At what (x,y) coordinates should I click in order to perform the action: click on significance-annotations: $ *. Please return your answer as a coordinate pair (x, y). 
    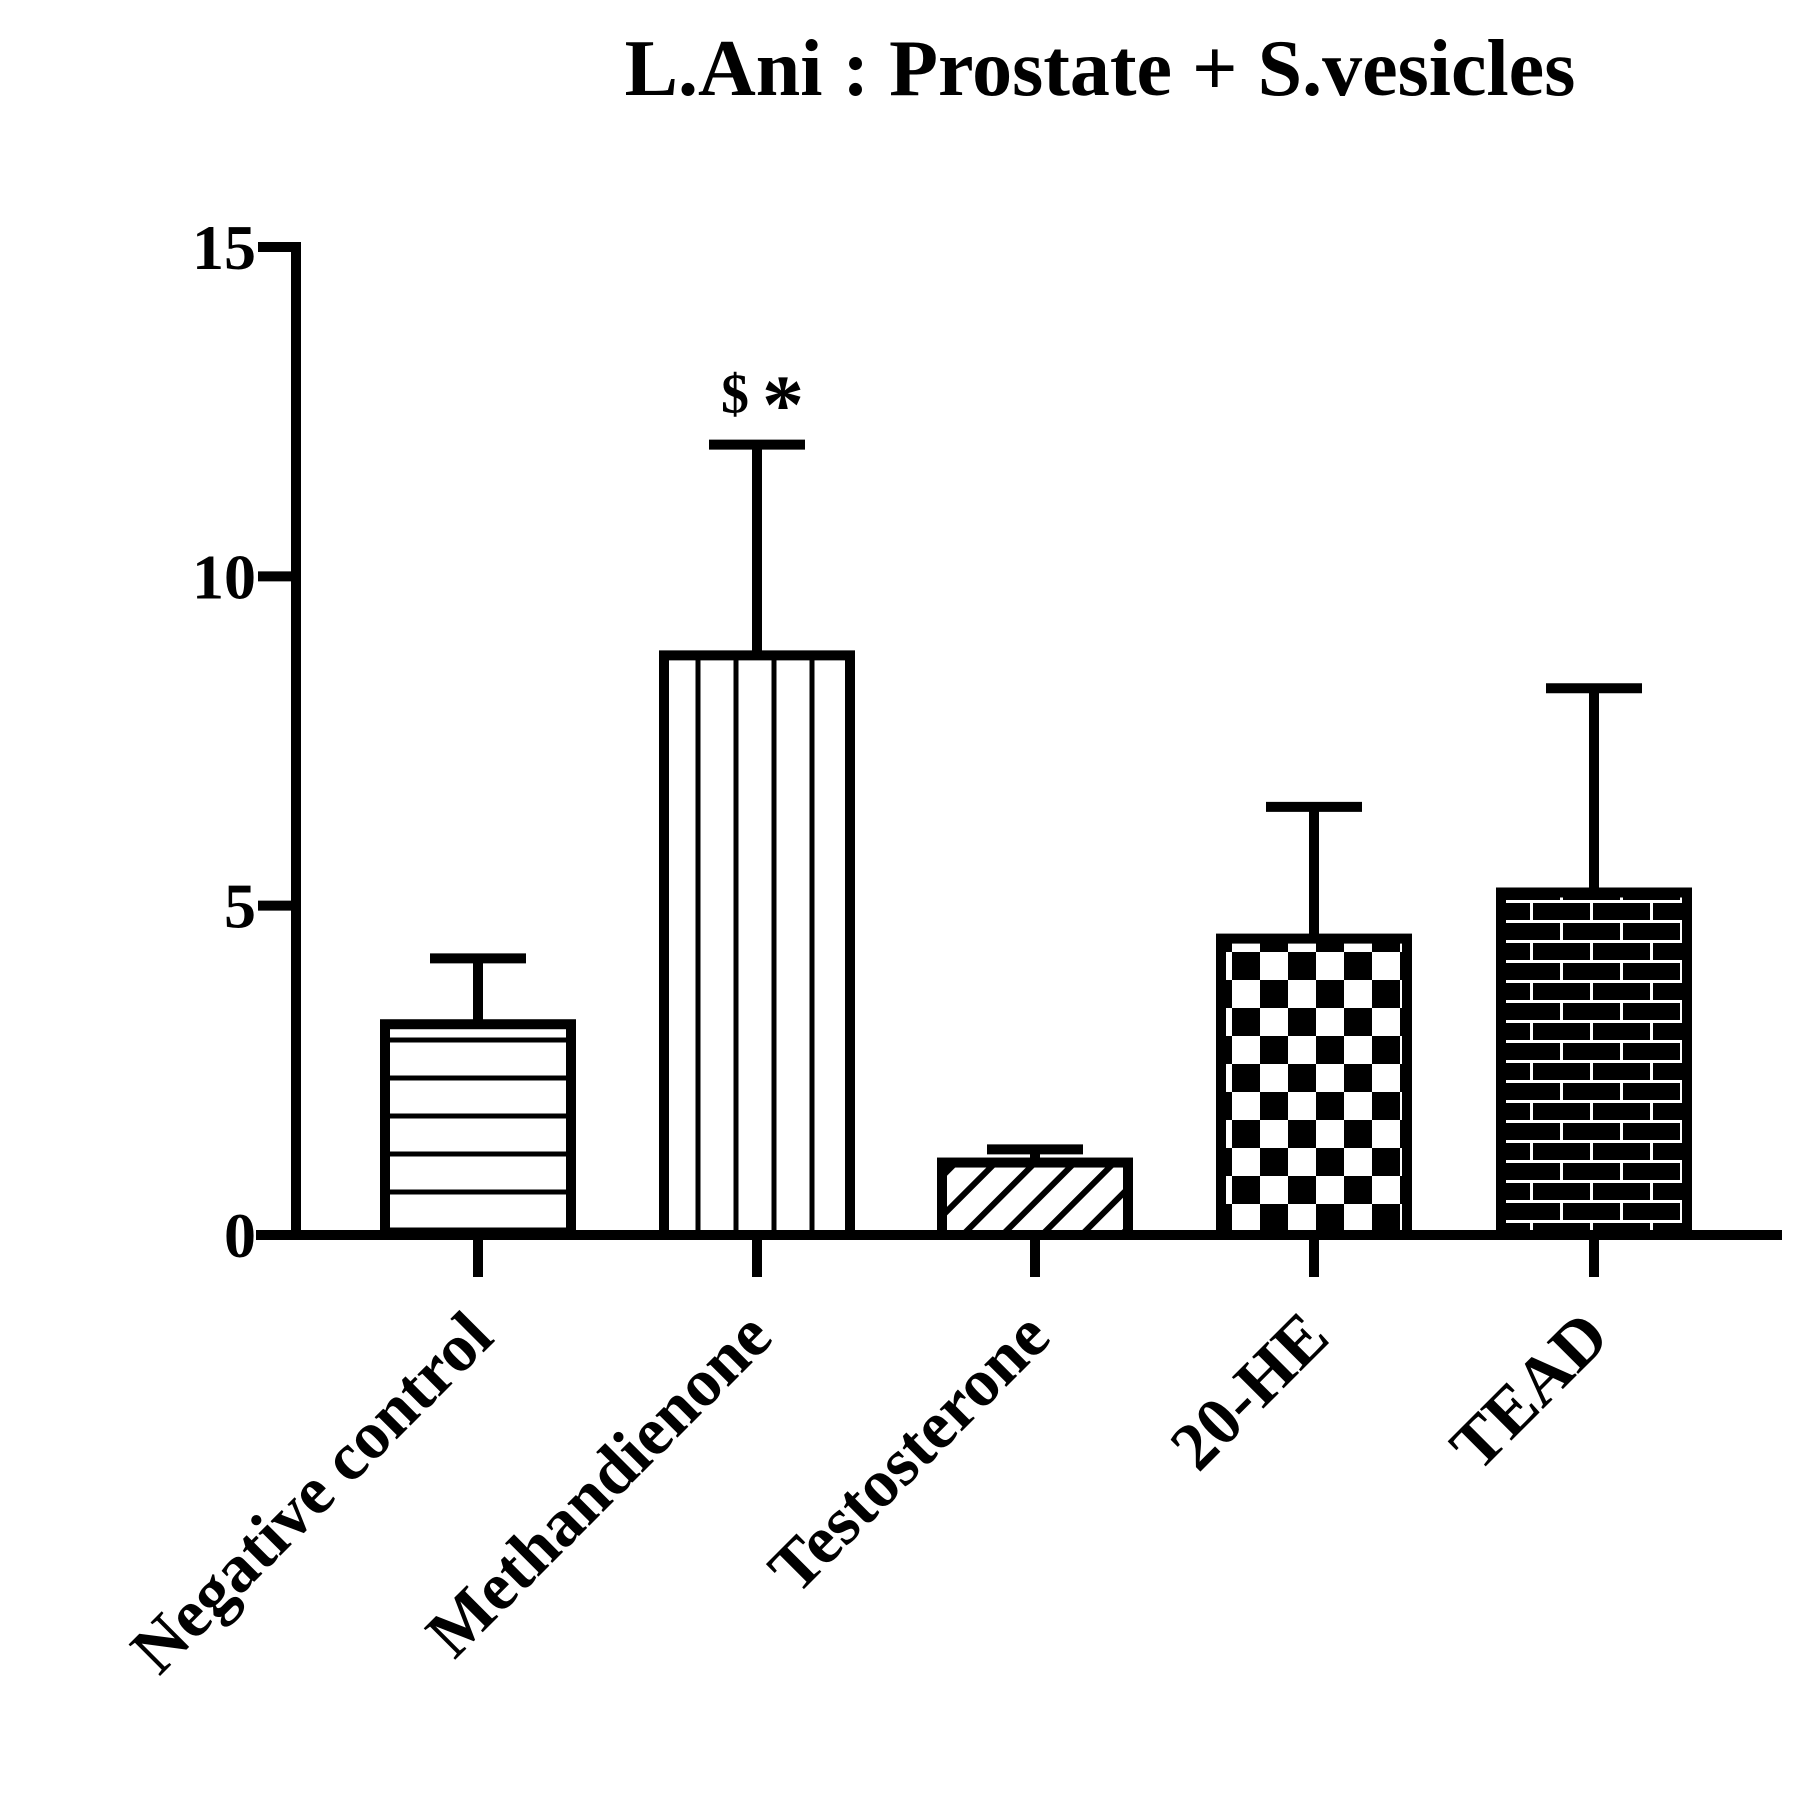
    Looking at the image, I should click on (762, 405).